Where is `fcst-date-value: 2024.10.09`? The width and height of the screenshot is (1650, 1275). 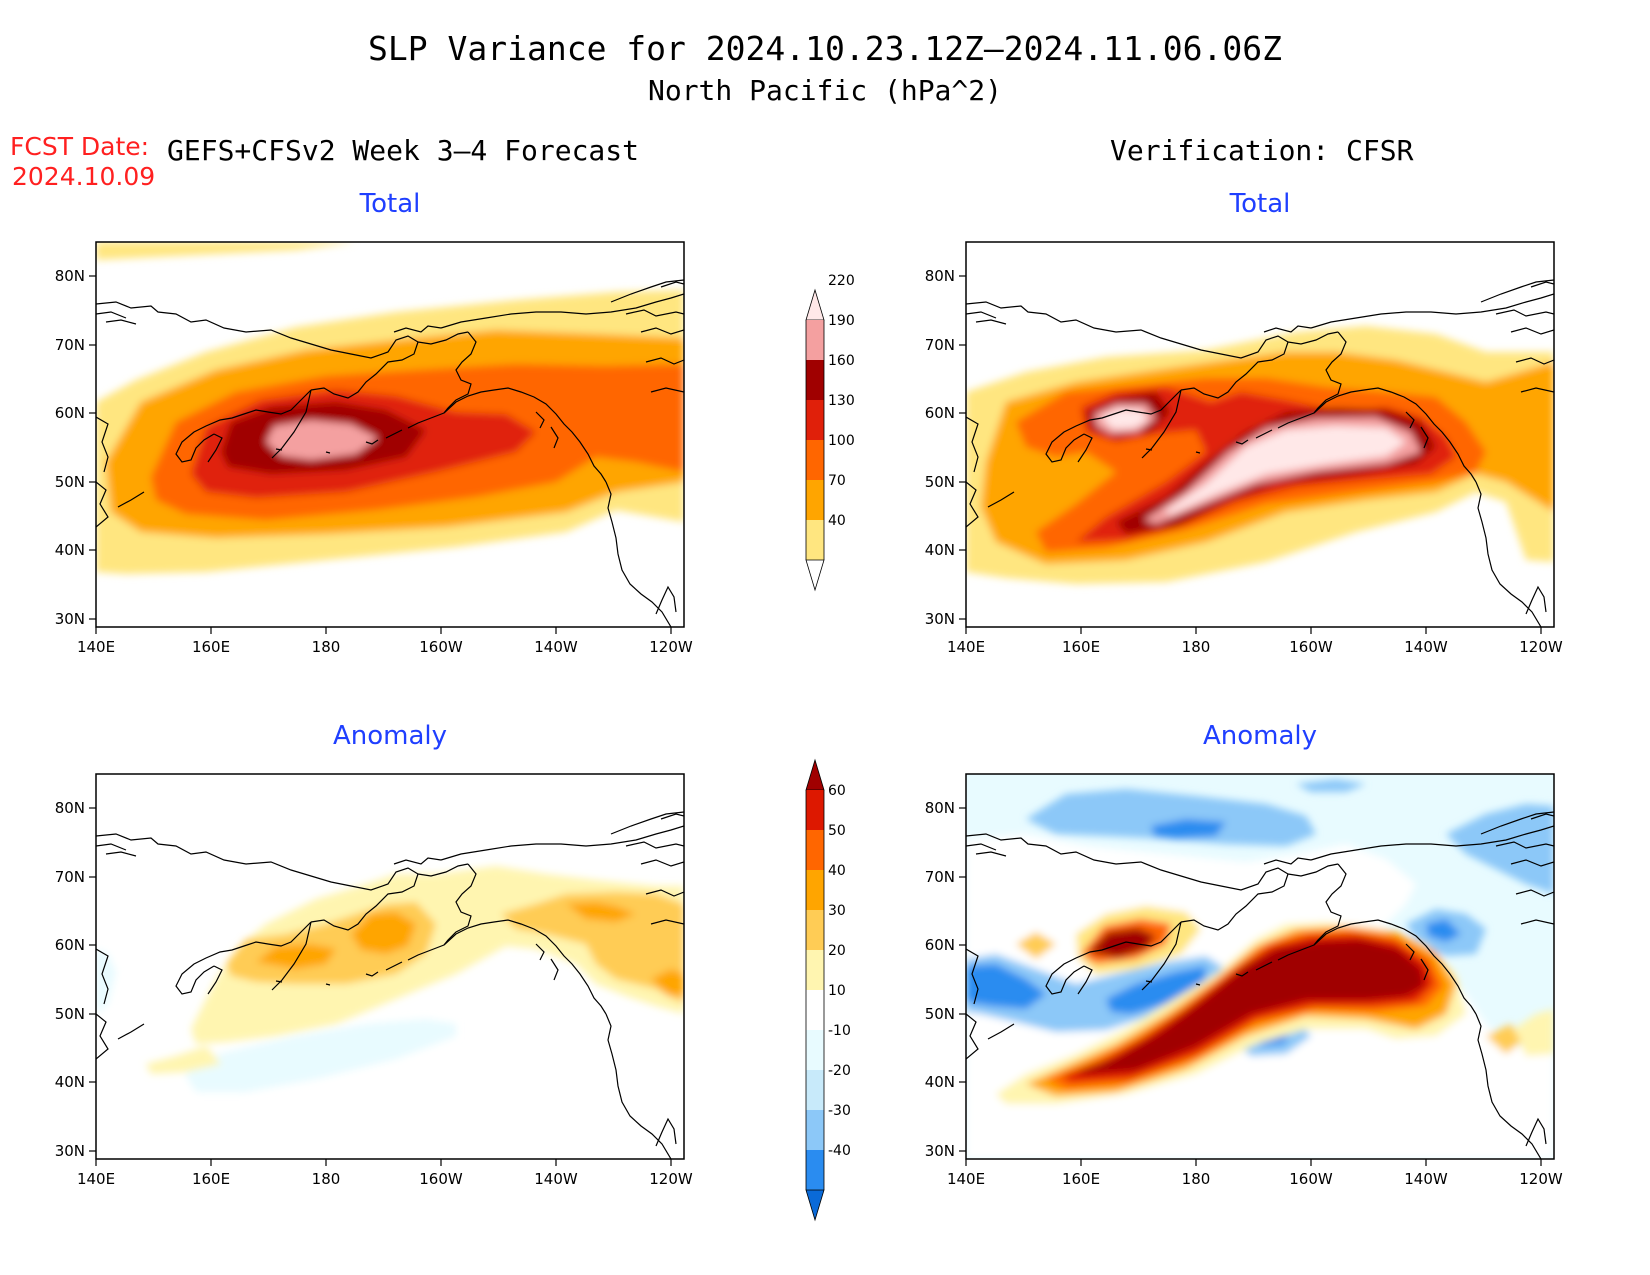 fcst-date-value: 2024.10.09 is located at coordinates (83, 176).